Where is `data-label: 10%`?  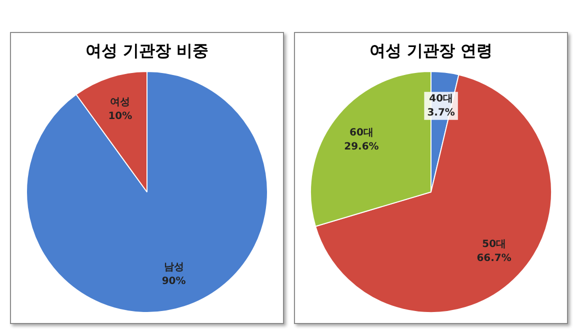 data-label: 10% is located at coordinates (120, 116).